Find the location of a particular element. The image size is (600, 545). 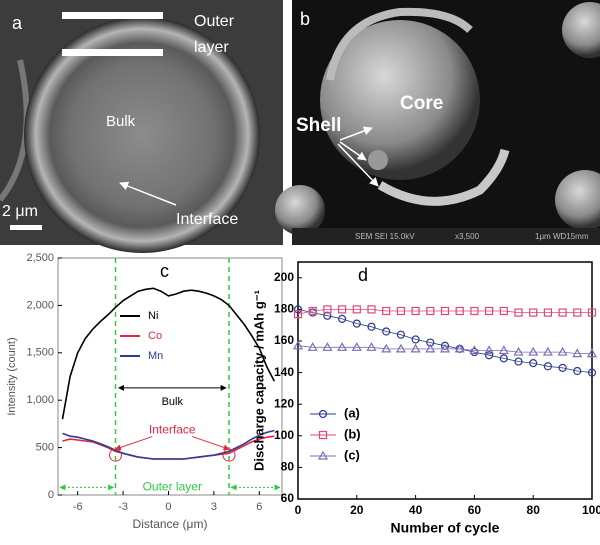

annotation: Outer is located at coordinates (214, 21).